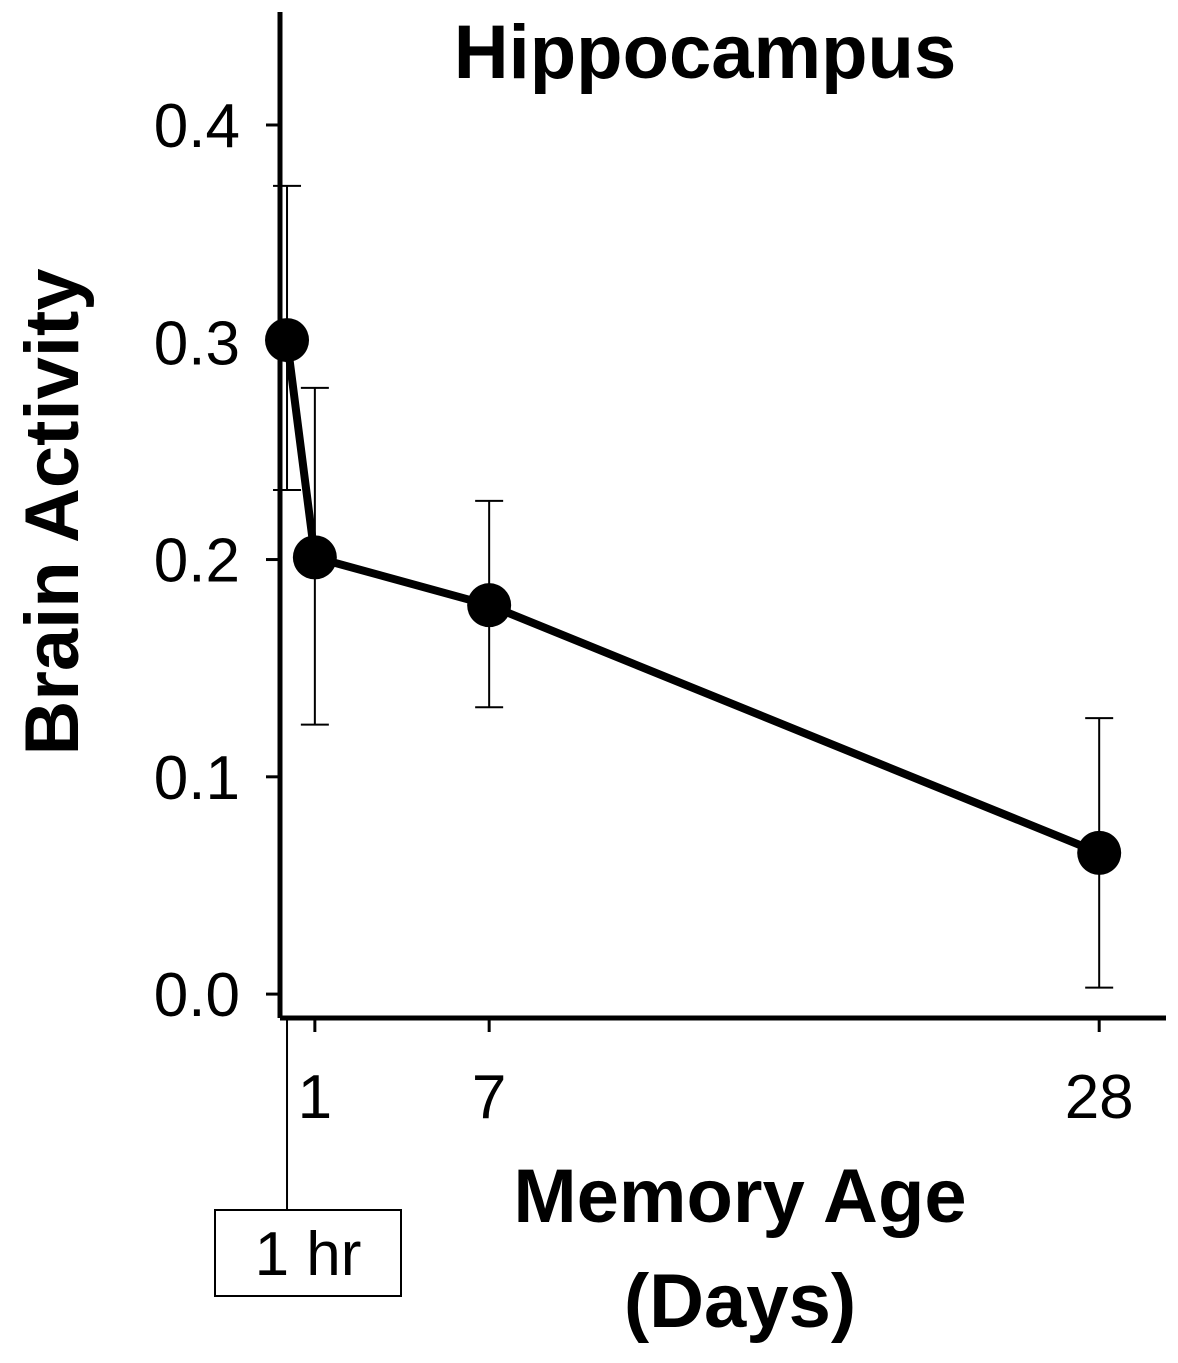 Image resolution: width=1178 pixels, height=1363 pixels. I want to click on callout-label: 1 hr, so click(308, 1254).